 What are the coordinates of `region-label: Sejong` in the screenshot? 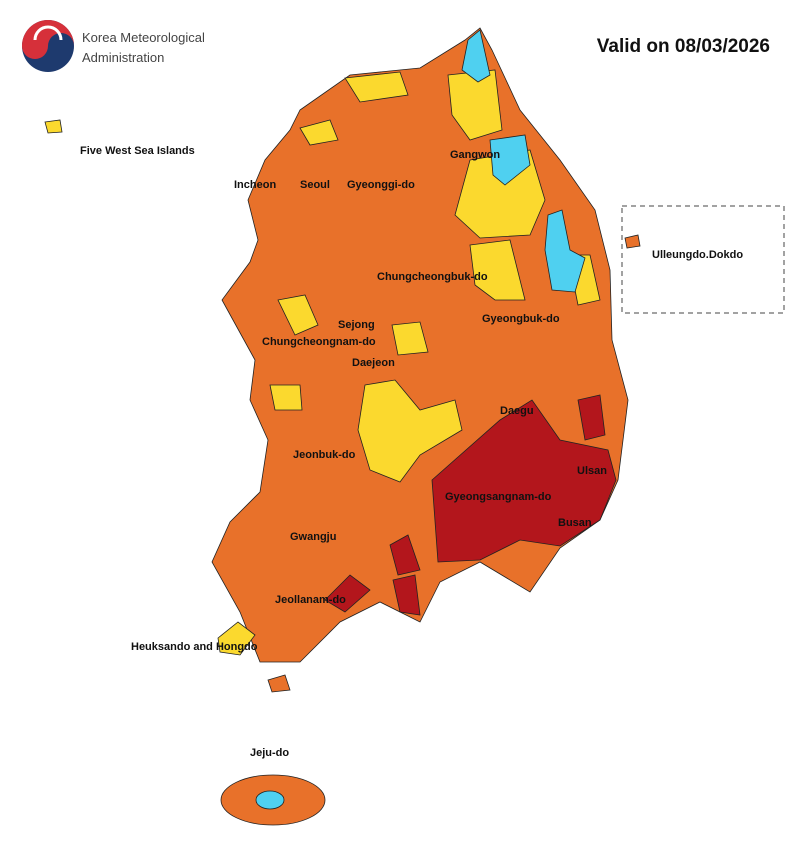 It's located at (356, 325).